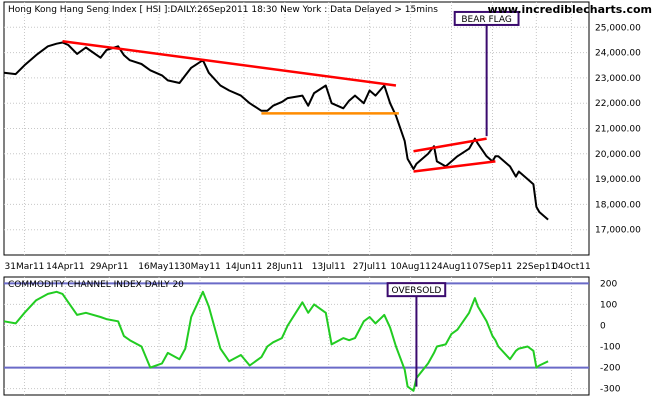  I want to click on x-tick-label: 13Jul11, so click(329, 267).